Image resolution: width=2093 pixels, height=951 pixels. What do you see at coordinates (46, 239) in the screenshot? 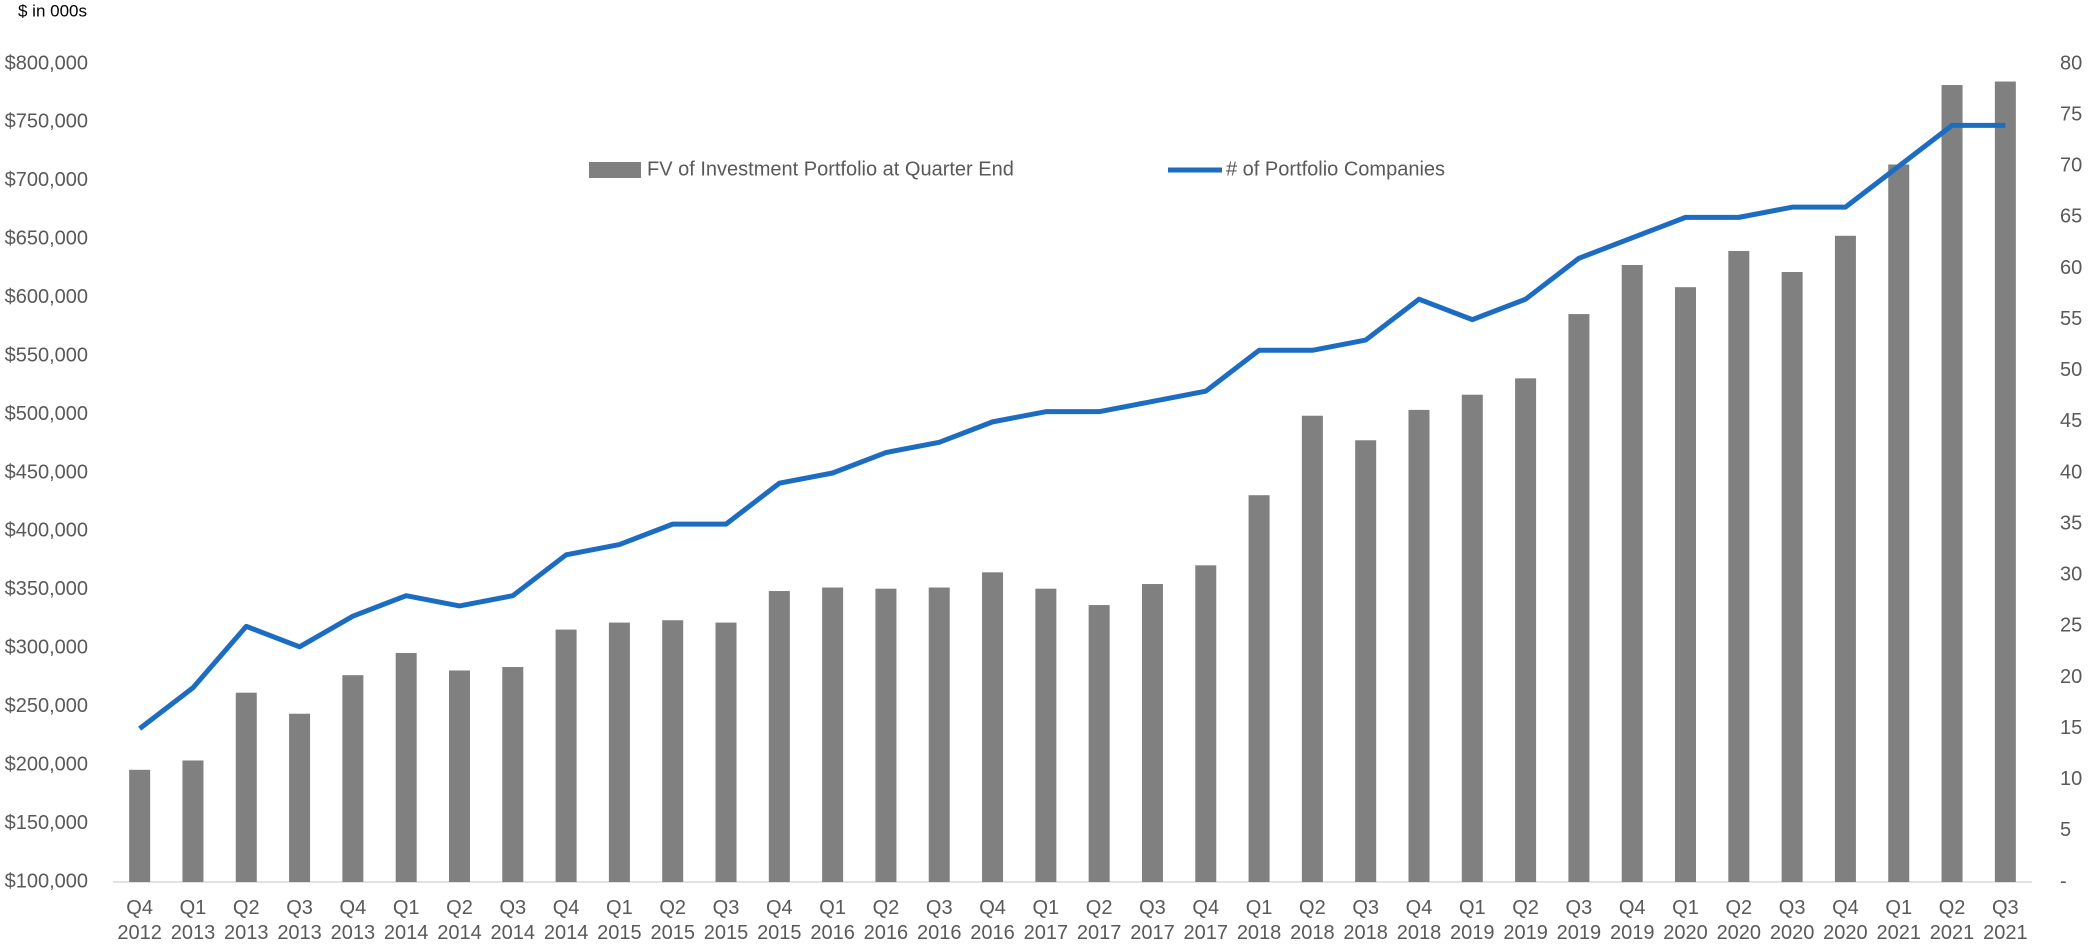
I see `y-tick-label: $650,000` at bounding box center [46, 239].